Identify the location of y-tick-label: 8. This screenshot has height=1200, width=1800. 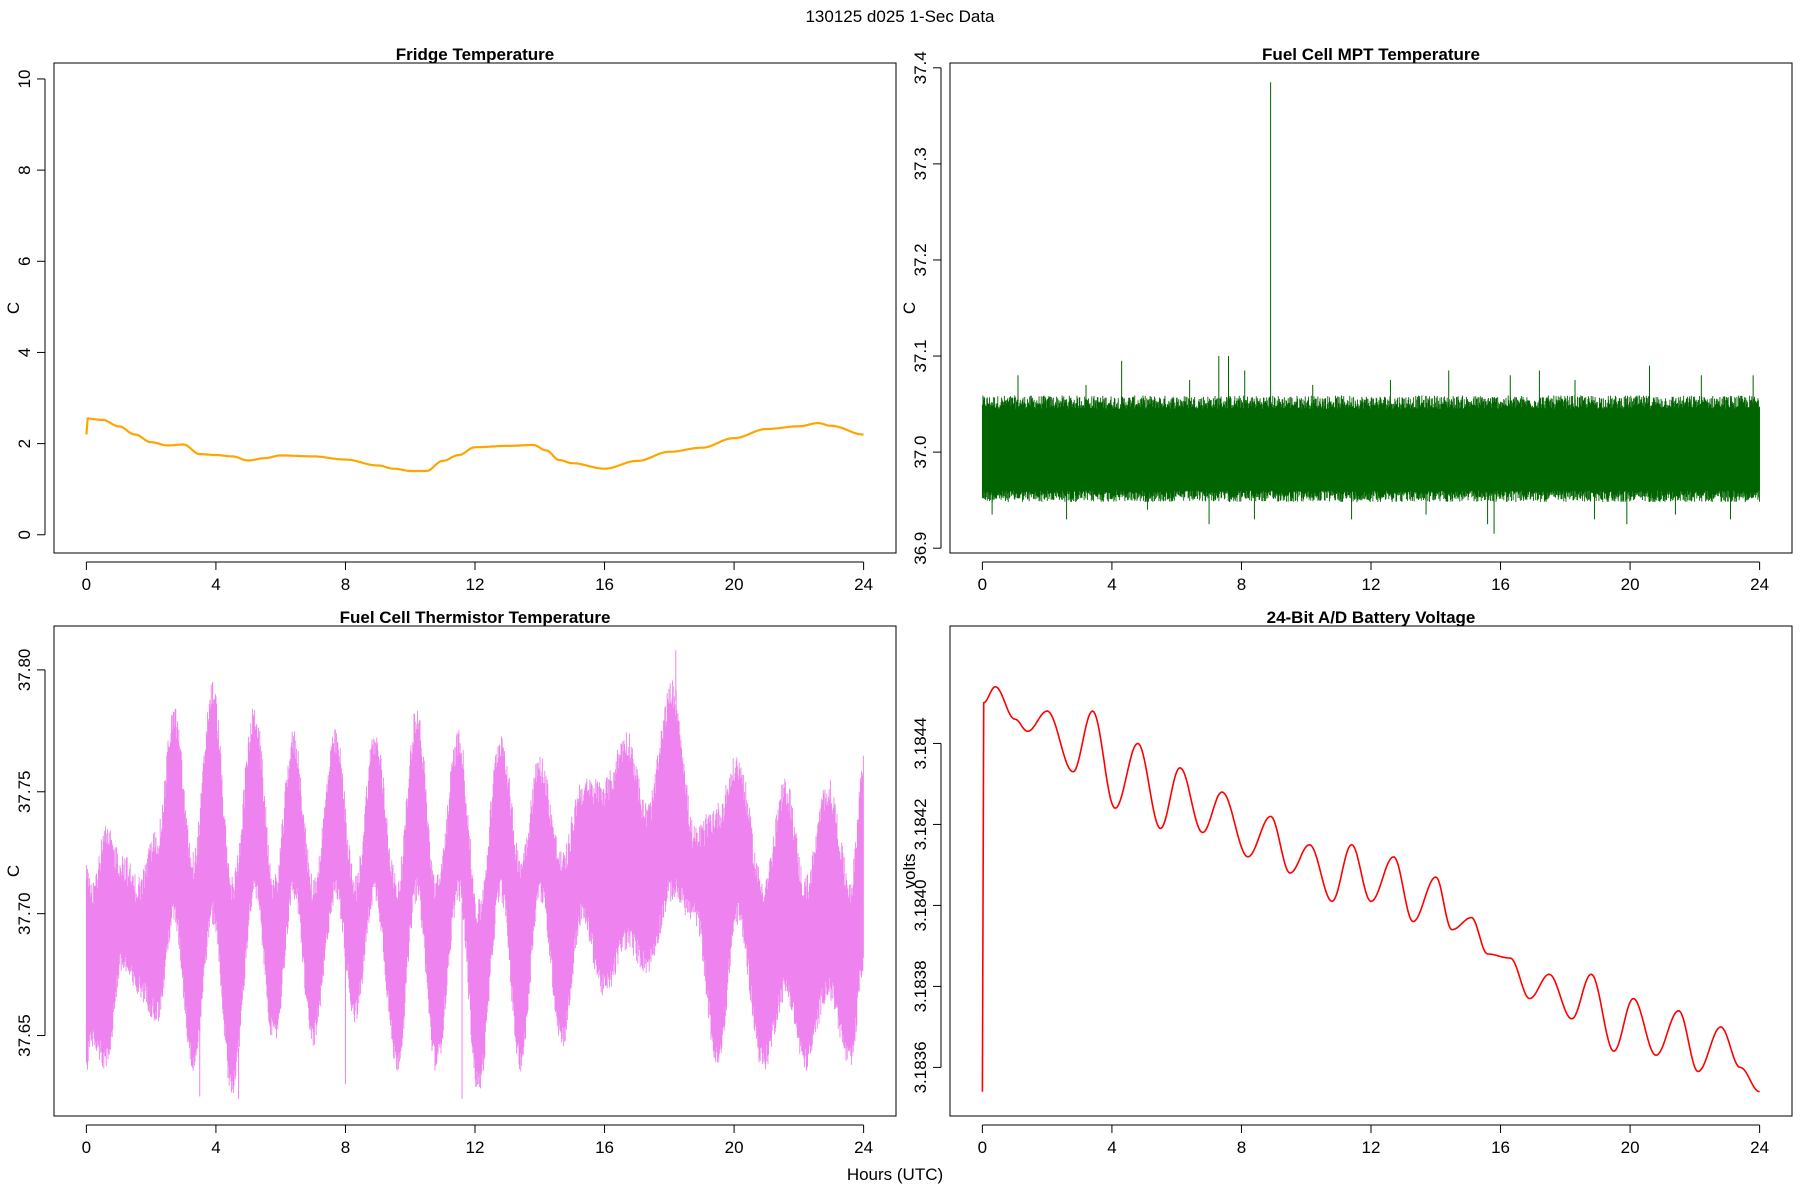
(24, 169).